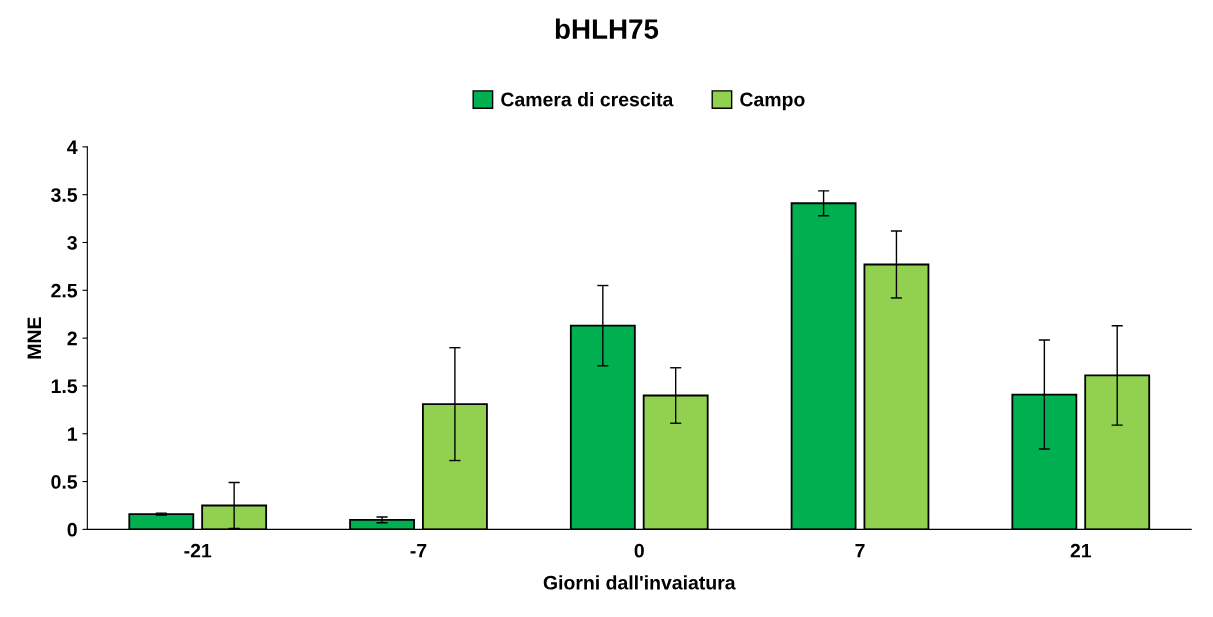  Describe the element at coordinates (198, 550) in the screenshot. I see `x-tick-label: -21` at that location.